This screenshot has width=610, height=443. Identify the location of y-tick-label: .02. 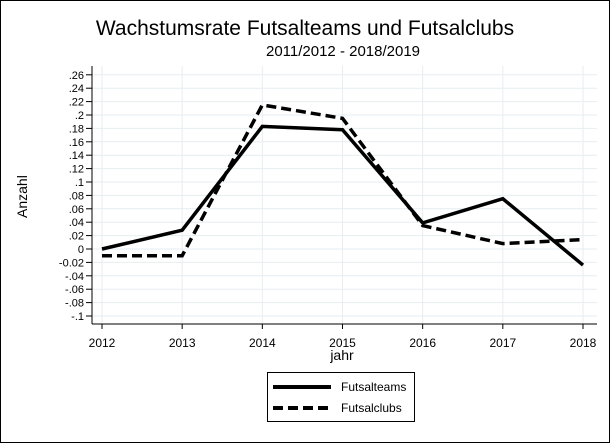
(76, 237).